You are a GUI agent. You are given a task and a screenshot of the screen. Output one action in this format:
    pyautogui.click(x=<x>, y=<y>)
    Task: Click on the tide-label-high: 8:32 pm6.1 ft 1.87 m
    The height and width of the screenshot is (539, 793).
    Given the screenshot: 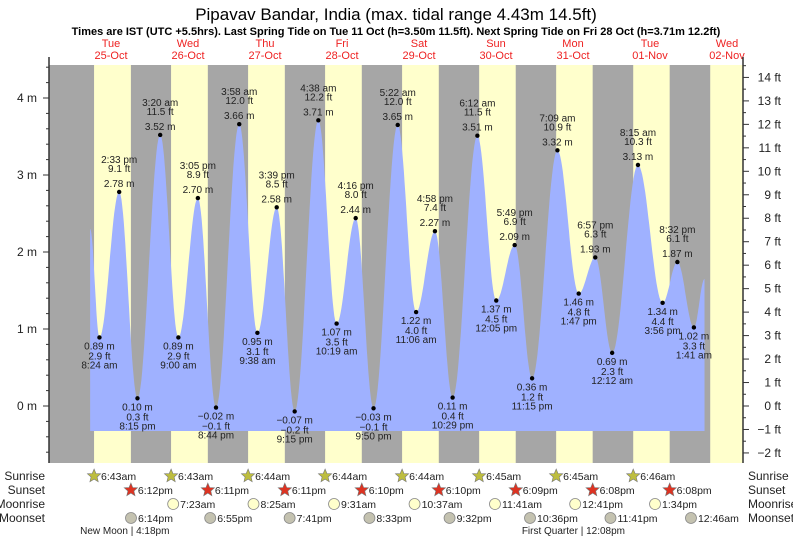 What is the action you would take?
    pyautogui.click(x=677, y=242)
    